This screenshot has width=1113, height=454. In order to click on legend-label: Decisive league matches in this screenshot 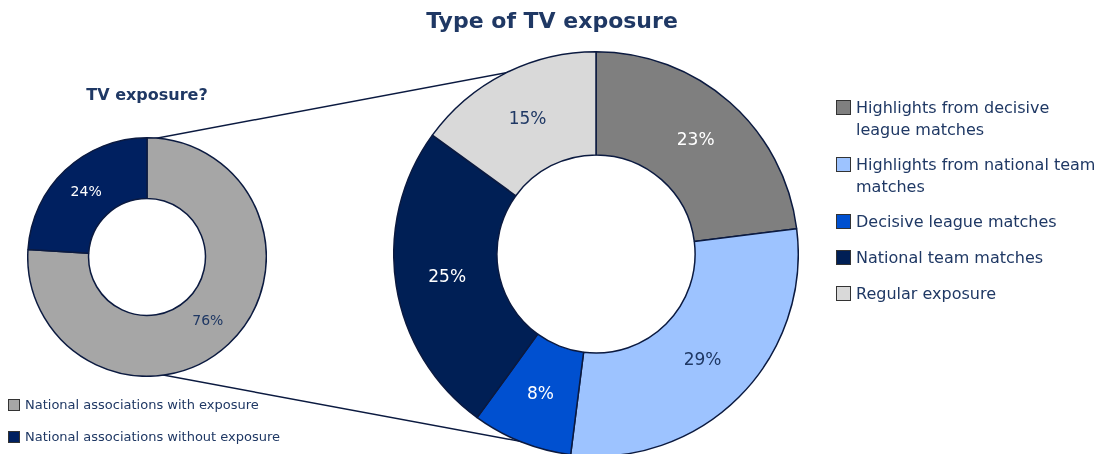, I will do `click(956, 222)`.